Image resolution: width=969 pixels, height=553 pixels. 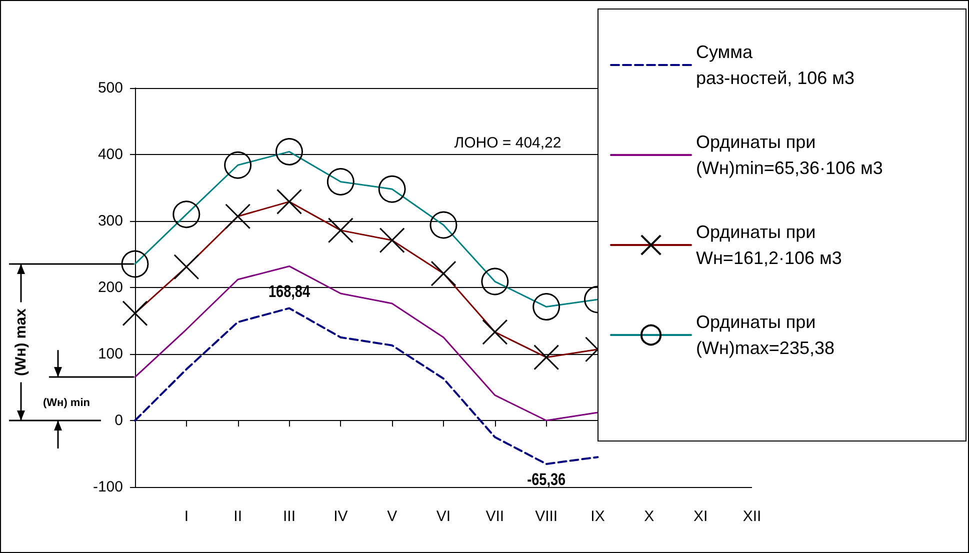 What do you see at coordinates (775, 65) in the screenshot?
I see `legend-label: Сумма раз-ностей, 106 м3` at bounding box center [775, 65].